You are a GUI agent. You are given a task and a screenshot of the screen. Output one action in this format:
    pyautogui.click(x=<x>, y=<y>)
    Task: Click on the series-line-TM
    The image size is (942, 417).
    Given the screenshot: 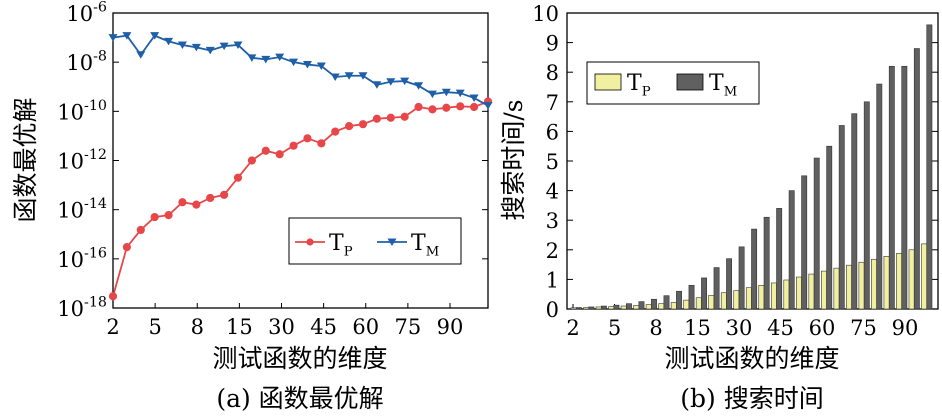 What is the action you would take?
    pyautogui.click(x=300, y=70)
    